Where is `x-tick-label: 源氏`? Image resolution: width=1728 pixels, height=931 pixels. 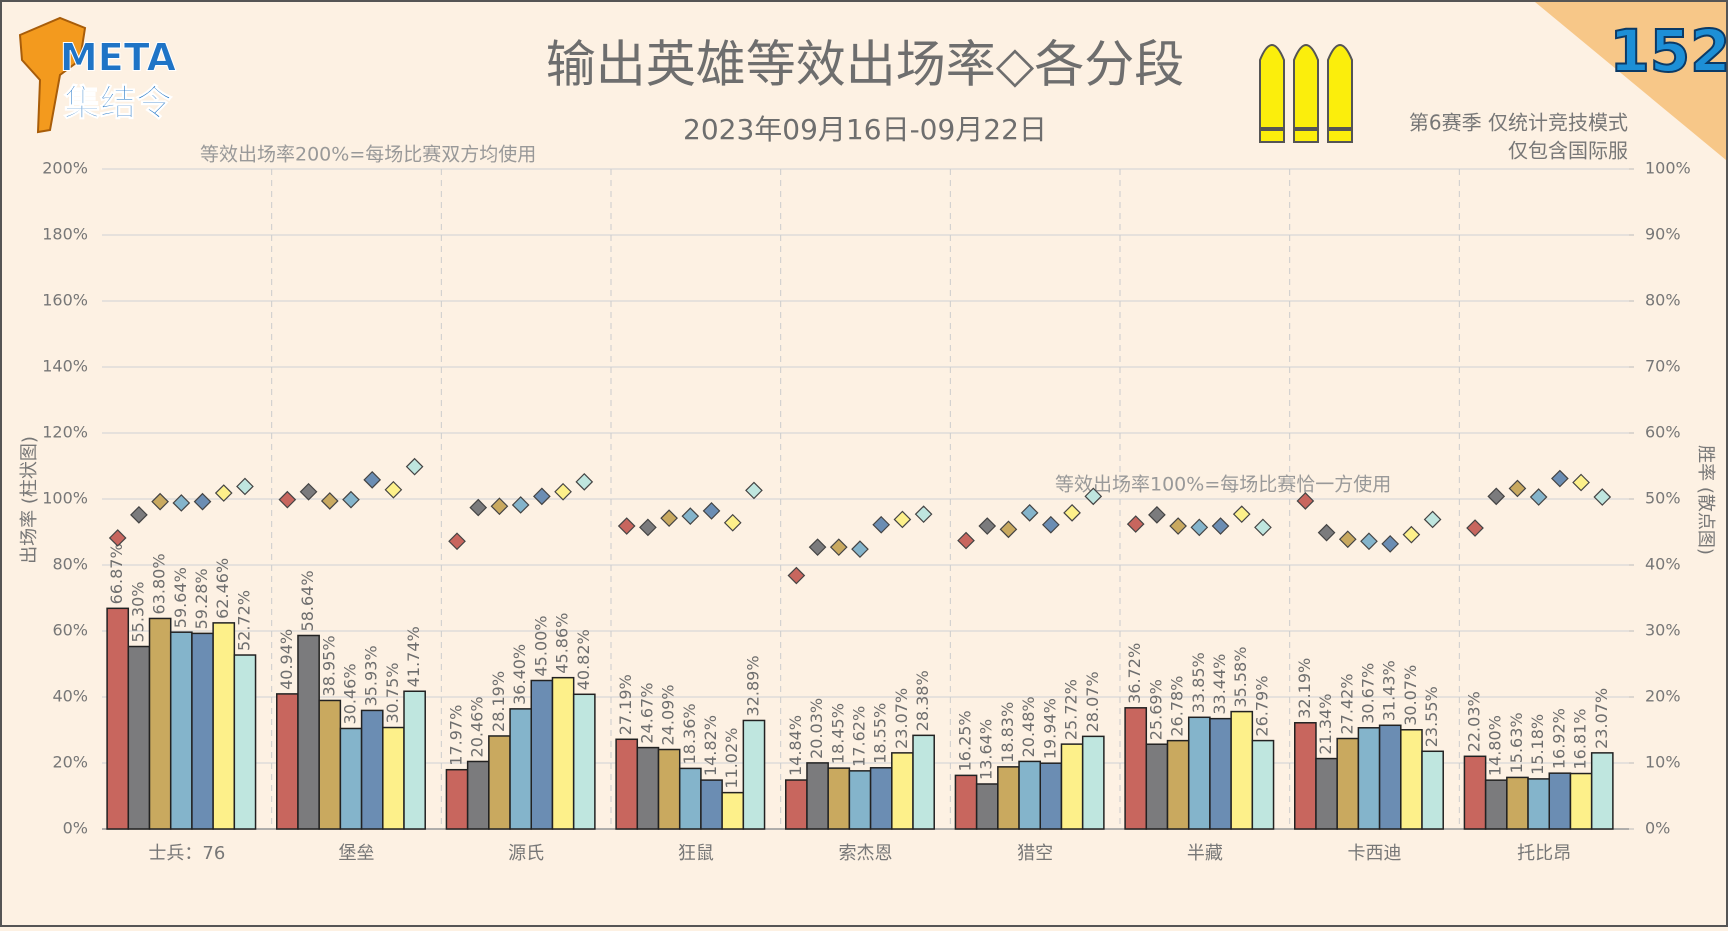
x-tick-label: 源氏 is located at coordinates (526, 853).